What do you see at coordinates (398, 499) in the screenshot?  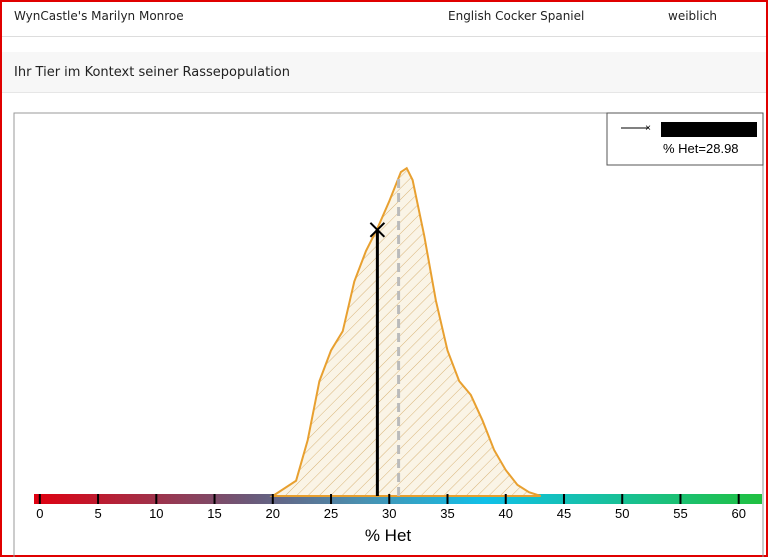 I see `color-bar` at bounding box center [398, 499].